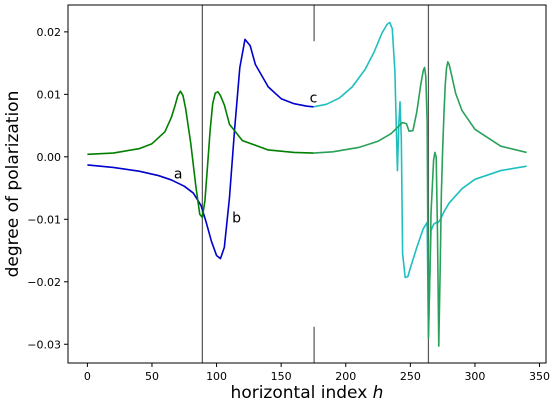  Describe the element at coordinates (49, 94) in the screenshot. I see `y-tick-label-1: 0.01` at that location.